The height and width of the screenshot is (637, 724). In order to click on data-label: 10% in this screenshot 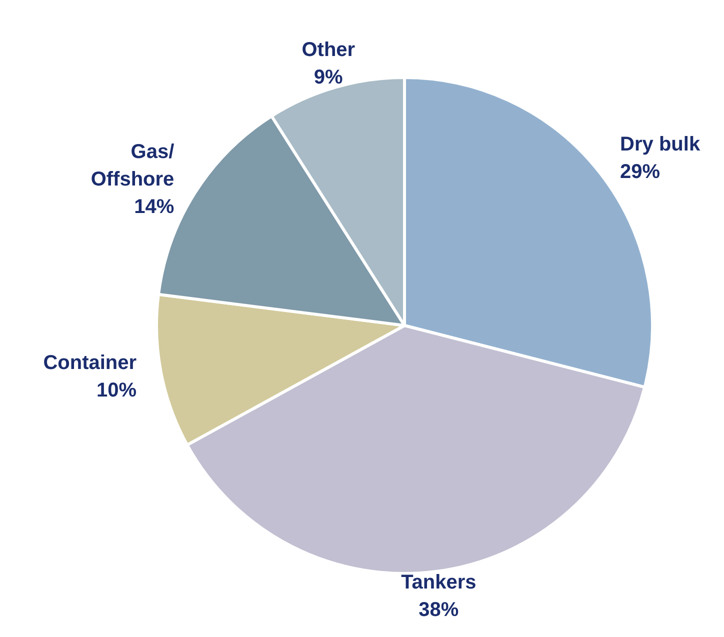, I will do `click(116, 390)`.